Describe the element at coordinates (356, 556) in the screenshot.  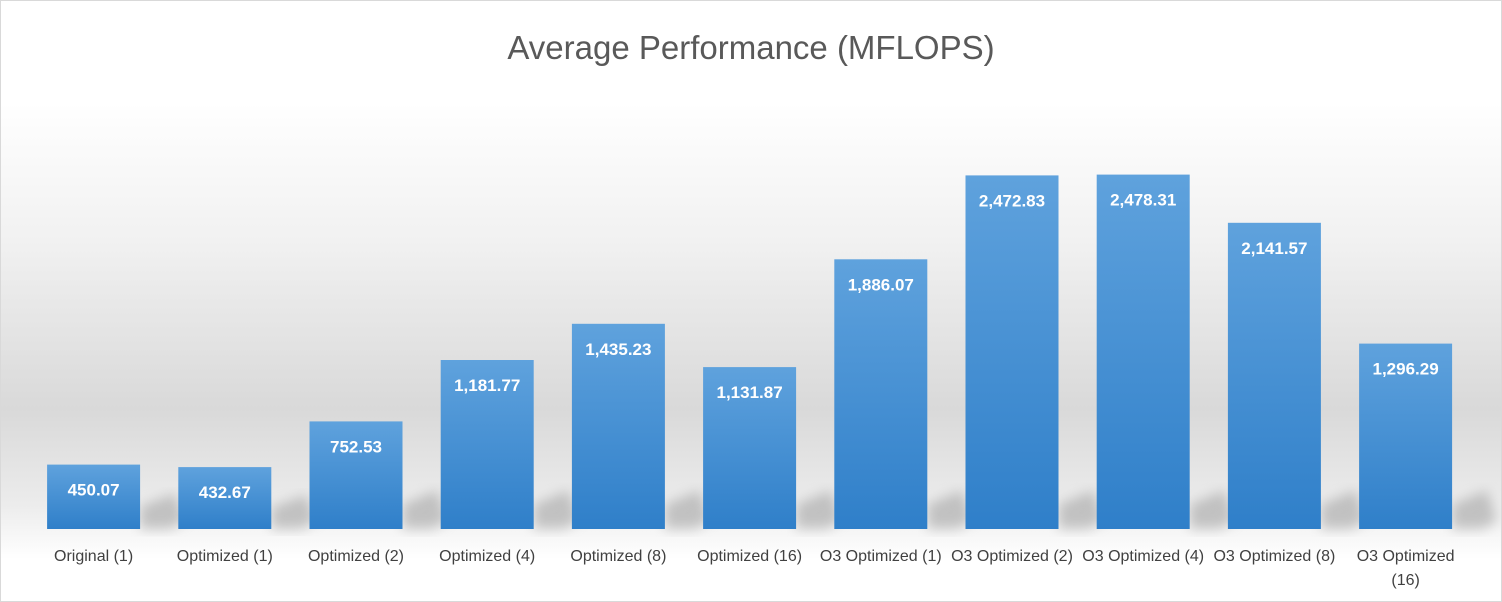
I see `category-label: Optimized (2)` at that location.